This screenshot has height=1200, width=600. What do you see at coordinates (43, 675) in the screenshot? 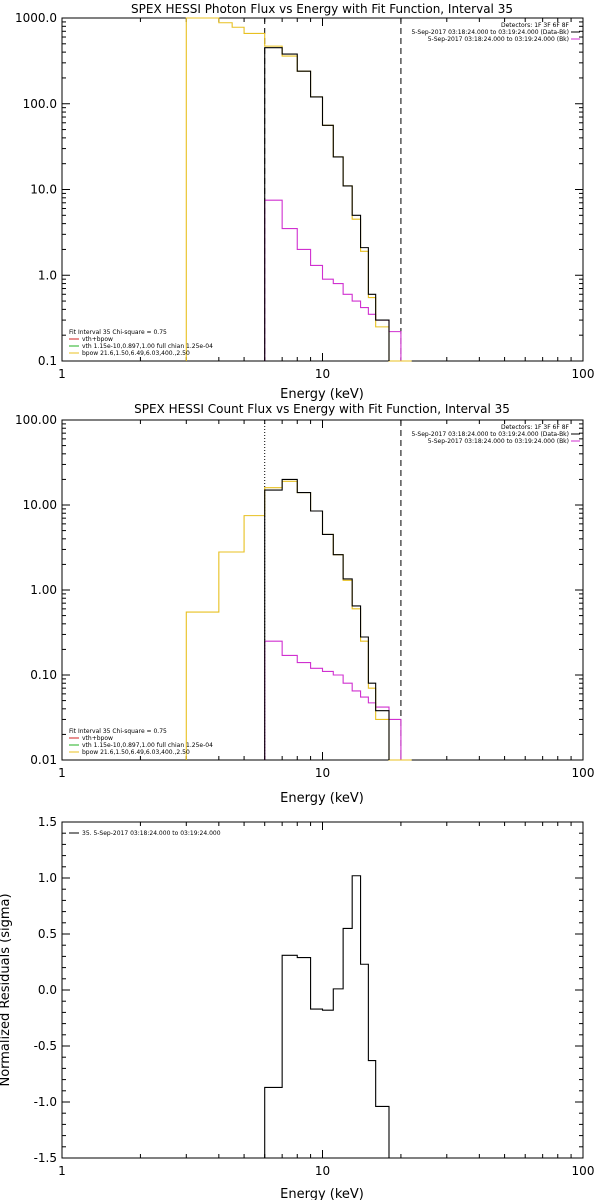
I see `y-tick-label: 0.10` at bounding box center [43, 675].